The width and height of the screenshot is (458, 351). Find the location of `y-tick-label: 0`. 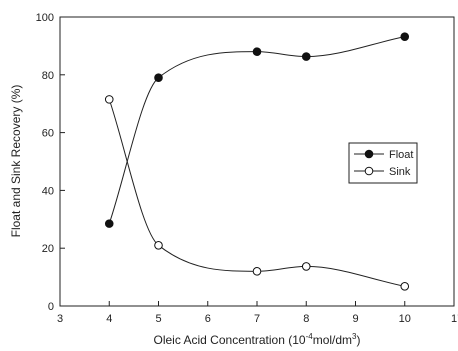

y-tick-label: 0 is located at coordinates (51, 307).